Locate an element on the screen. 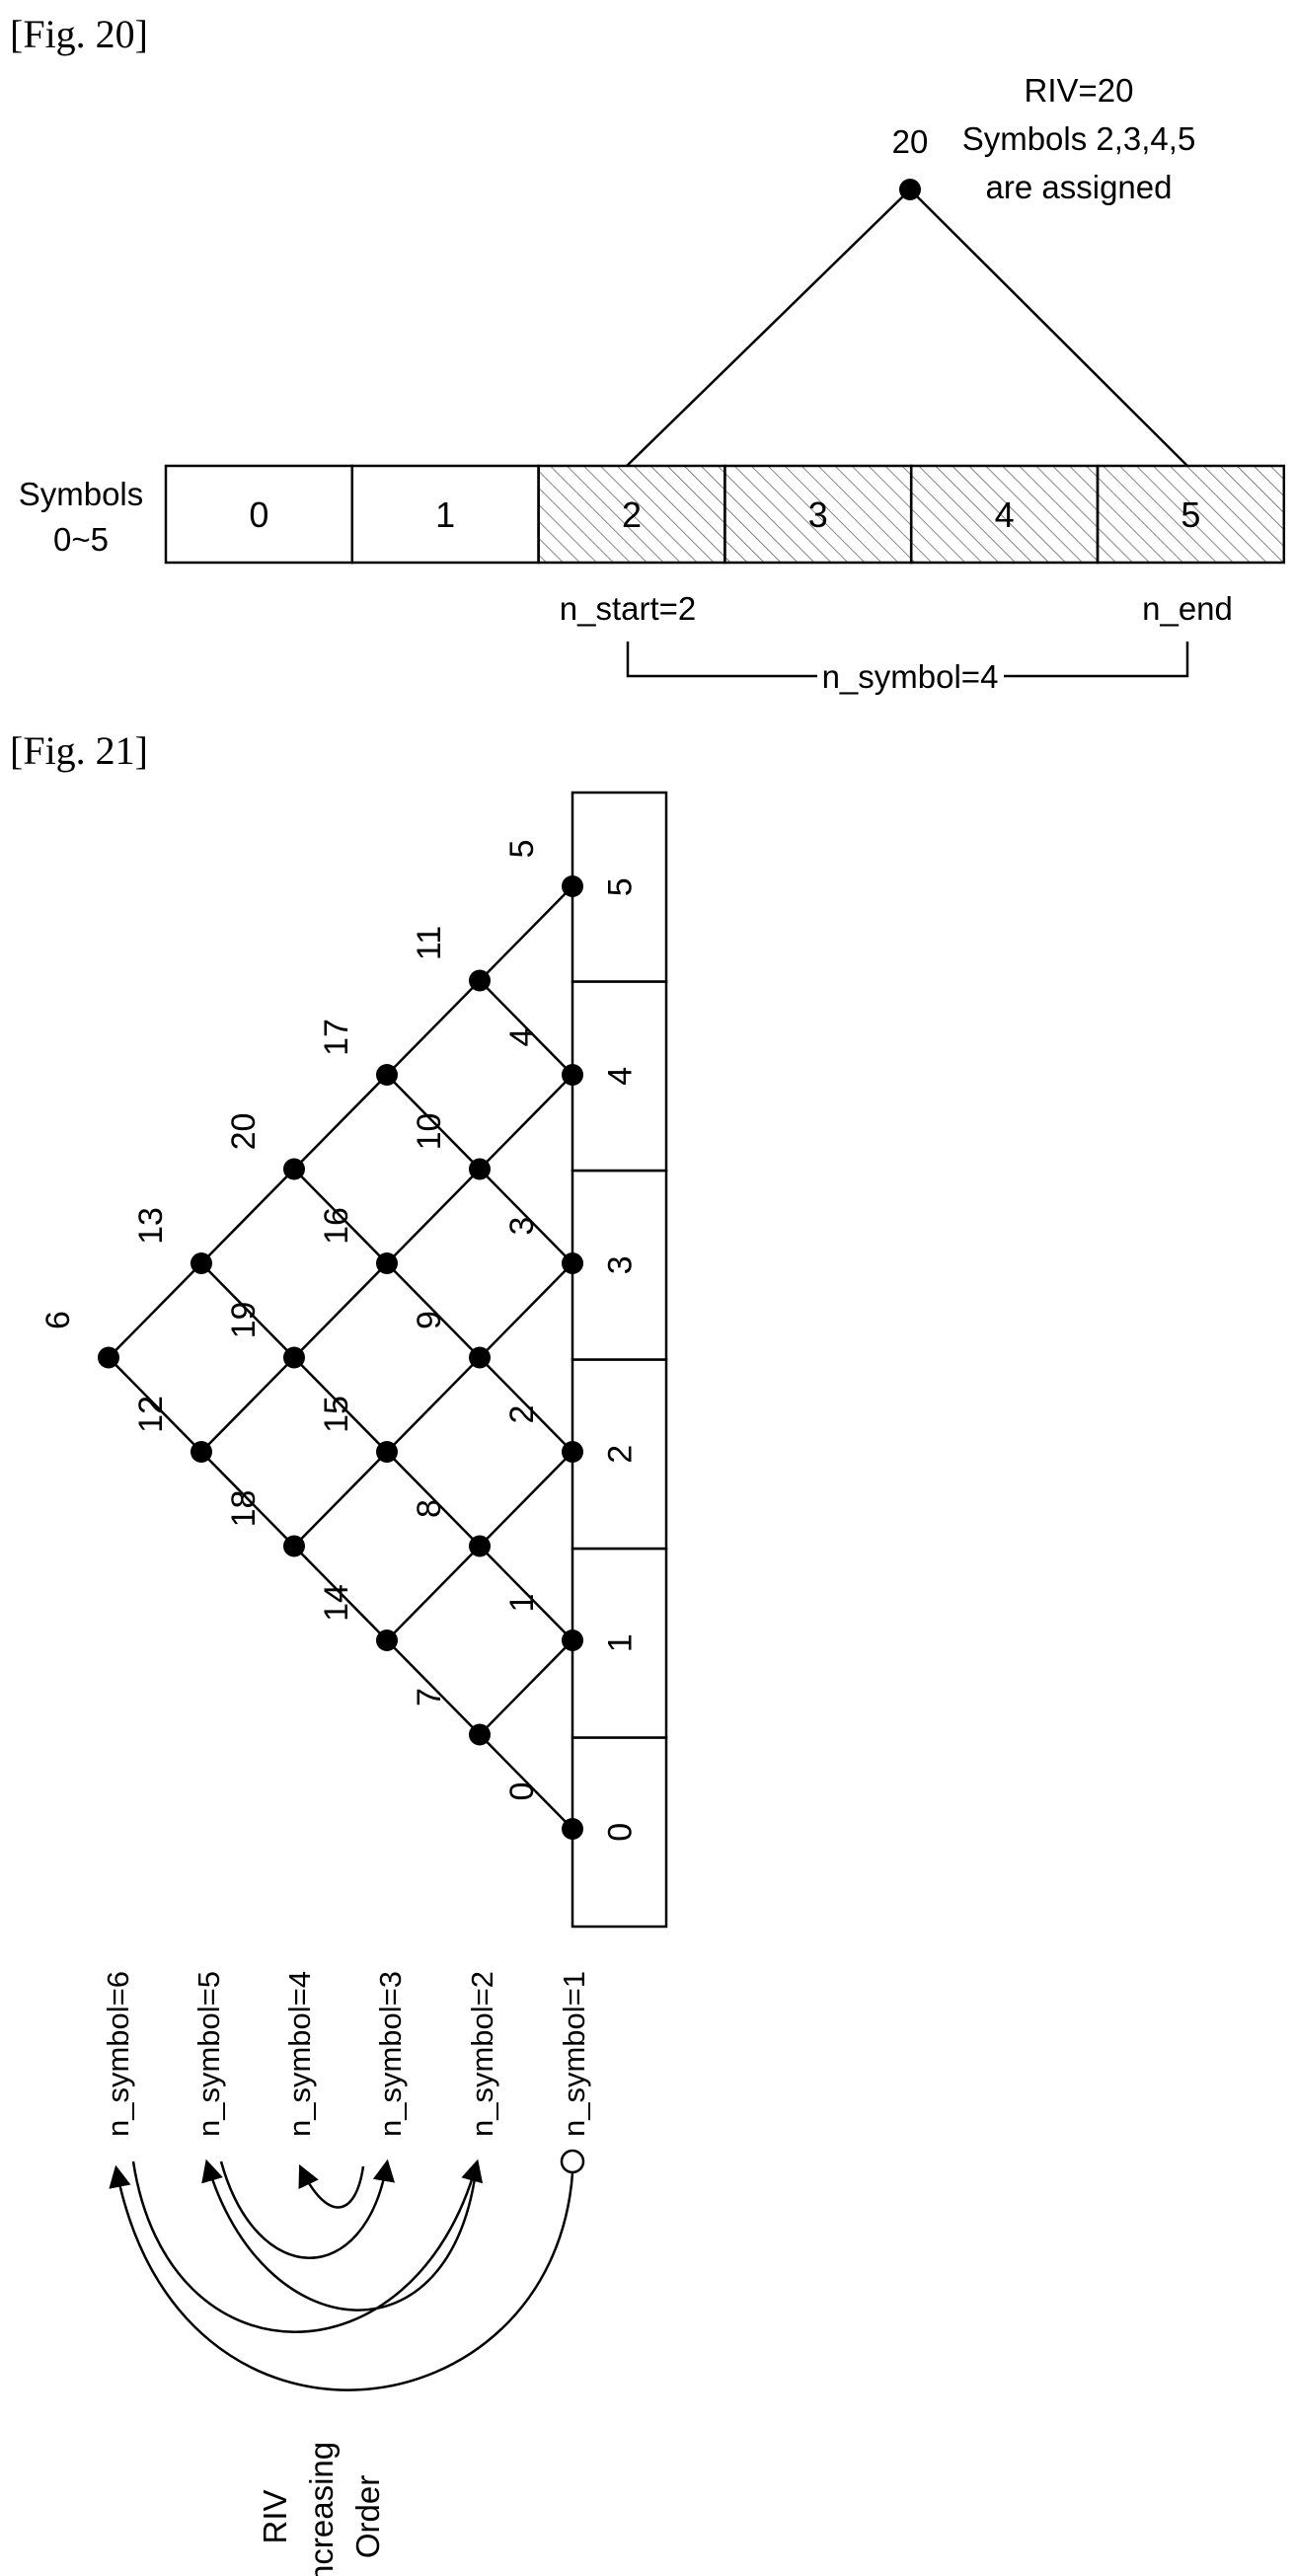 The image size is (1294, 2576). fig20-left-line is located at coordinates (768, 327).